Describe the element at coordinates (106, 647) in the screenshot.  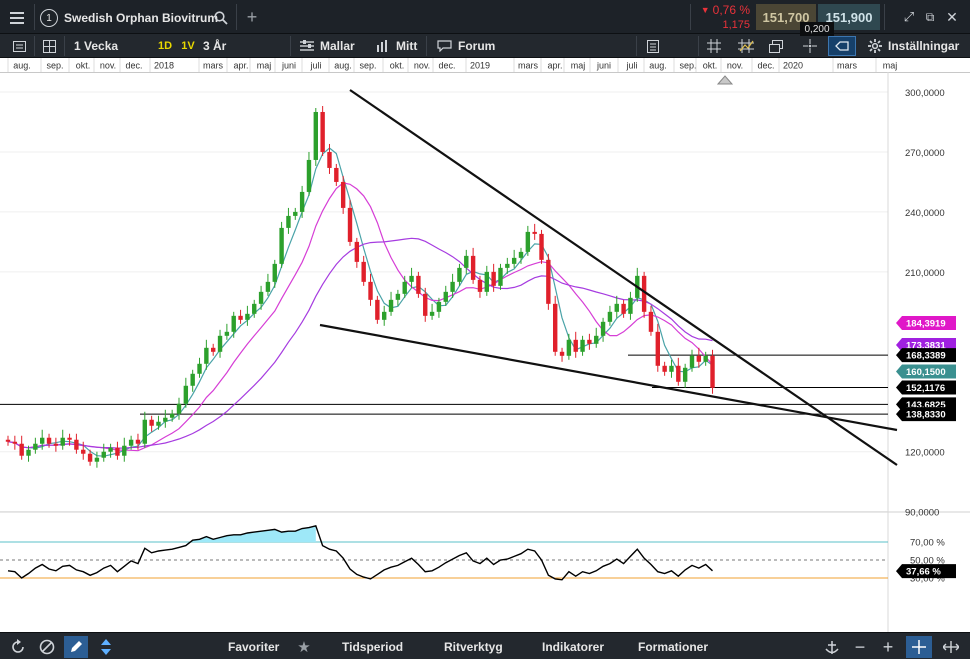
I see `sort-arrows-icon` at that location.